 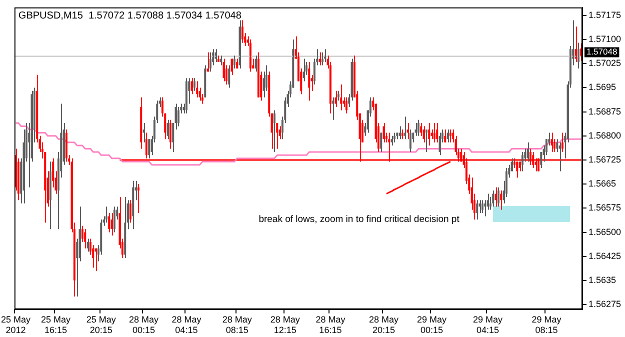 What do you see at coordinates (547, 325) in the screenshot?
I see `x-tick-label: 29 May 08:15` at bounding box center [547, 325].